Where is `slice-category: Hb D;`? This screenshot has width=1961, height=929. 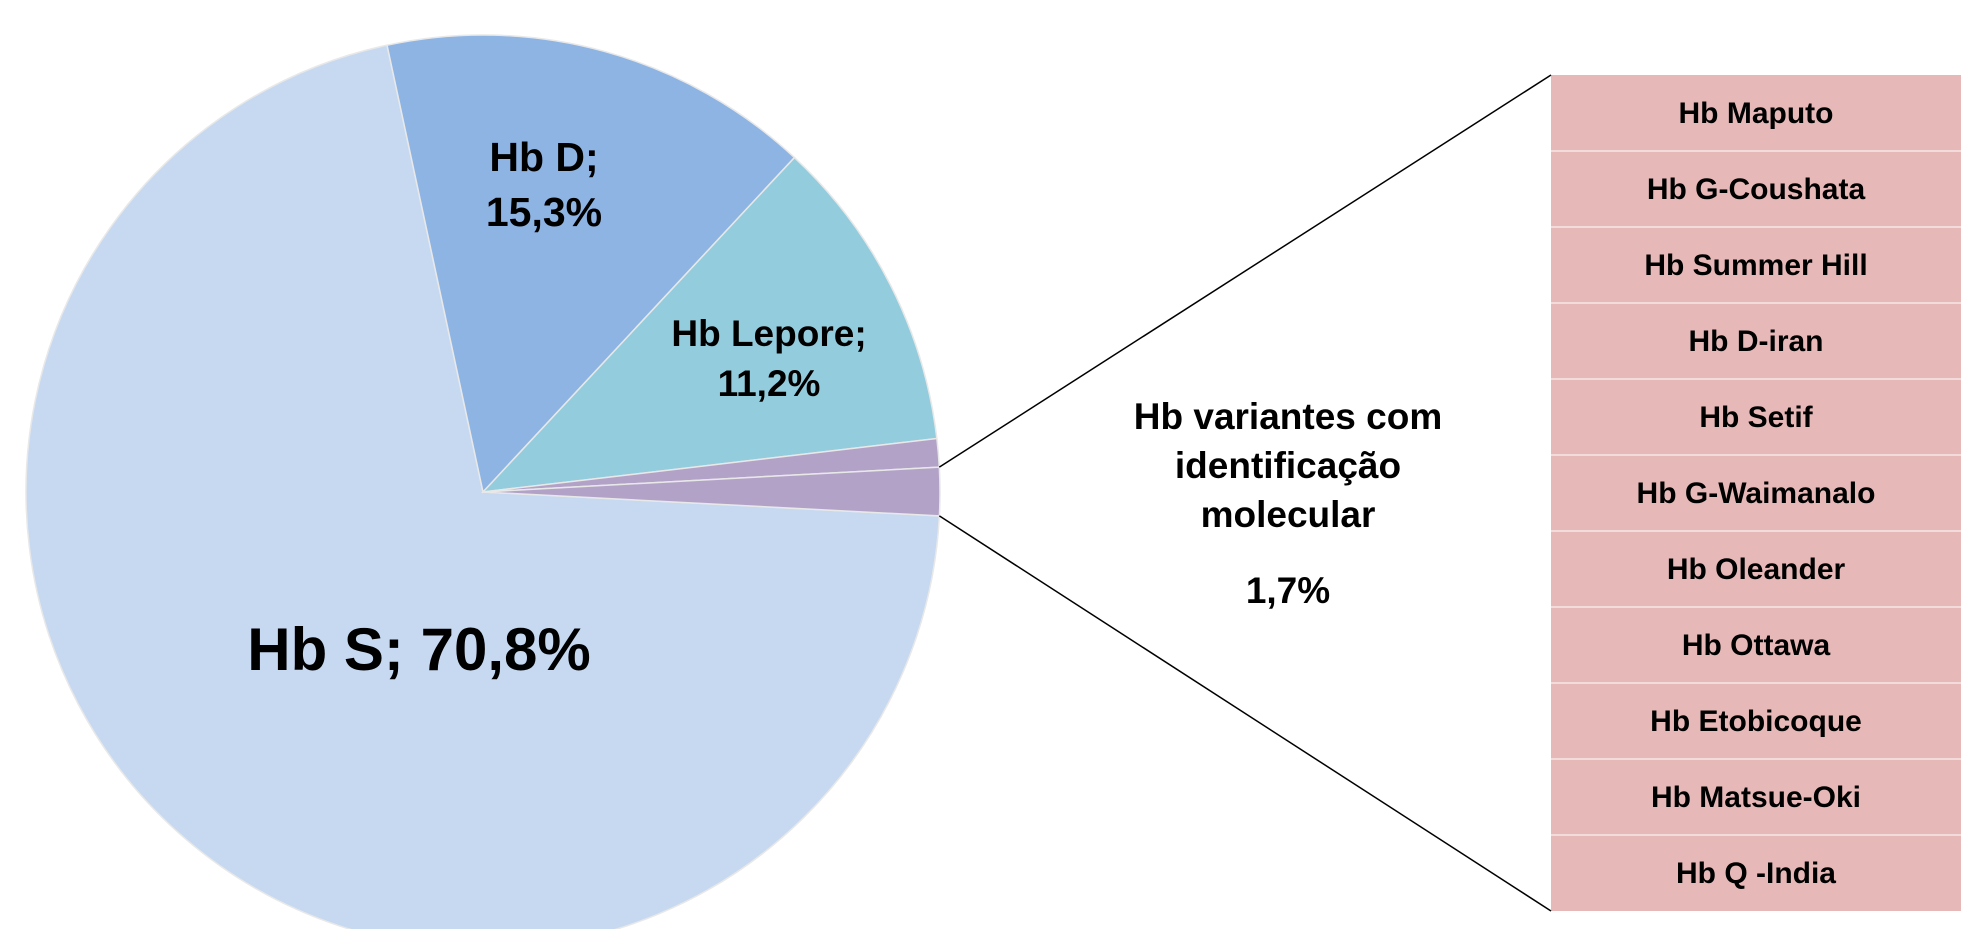 slice-category: Hb D; is located at coordinates (543, 157).